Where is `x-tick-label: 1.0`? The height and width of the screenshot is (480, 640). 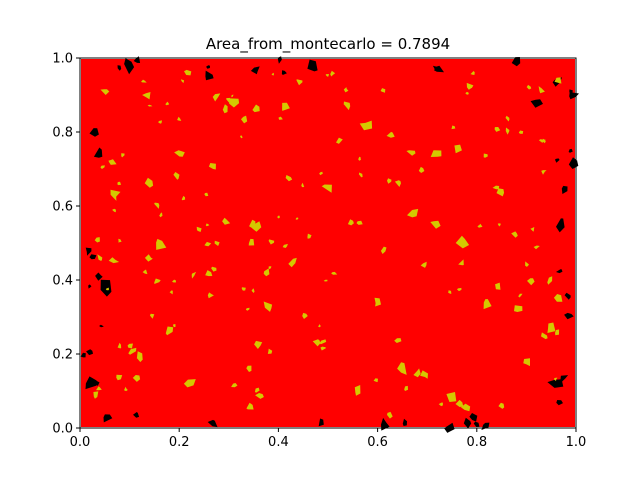
x-tick-label: 1.0 is located at coordinates (576, 442).